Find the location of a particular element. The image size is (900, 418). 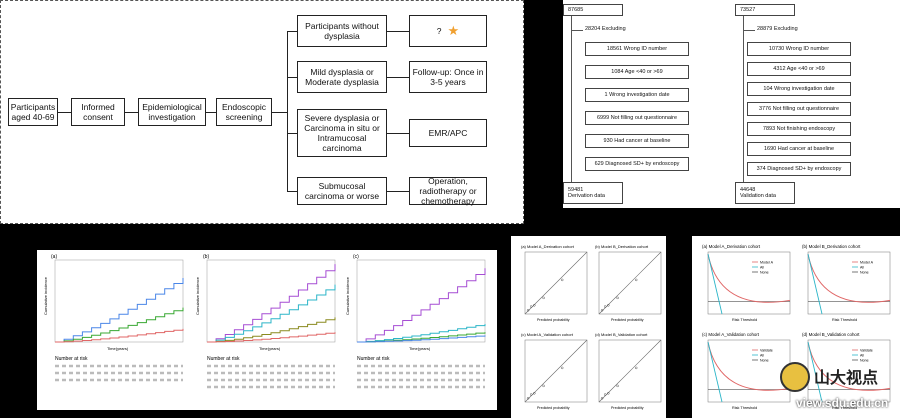

exclusion-reason-box: 6999 Not filling out questionnaire is located at coordinates (637, 118).